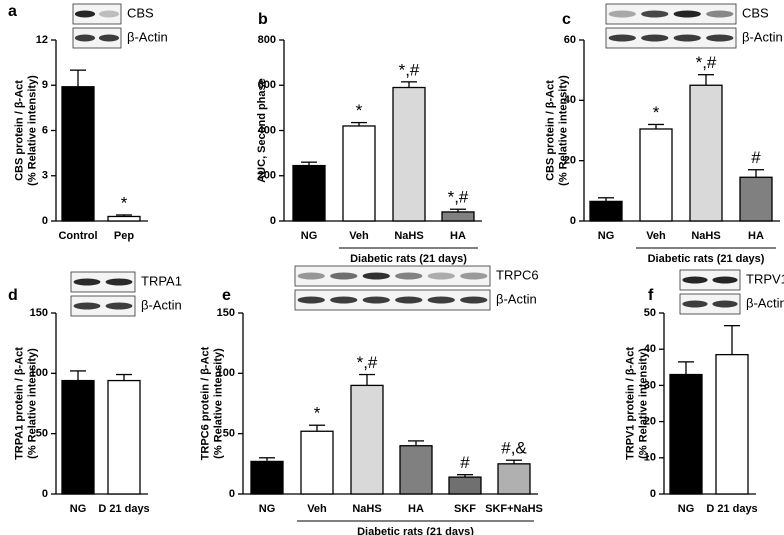  Describe the element at coordinates (415, 530) in the screenshot. I see `group-label: Diabetic rats (21 days)` at that location.